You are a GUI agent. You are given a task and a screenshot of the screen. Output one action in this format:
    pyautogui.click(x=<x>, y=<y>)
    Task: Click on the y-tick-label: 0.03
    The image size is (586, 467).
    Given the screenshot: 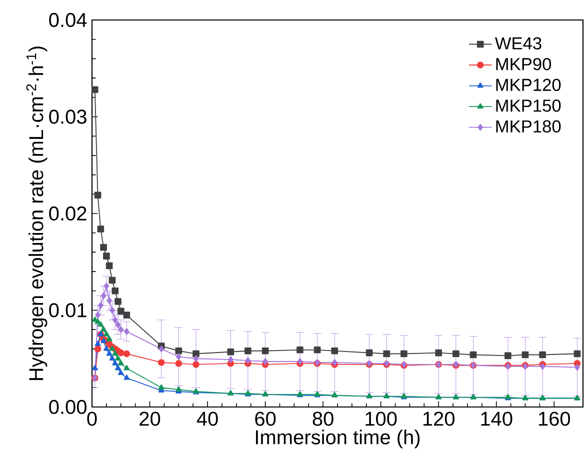 What is the action you would take?
    pyautogui.click(x=67, y=117)
    